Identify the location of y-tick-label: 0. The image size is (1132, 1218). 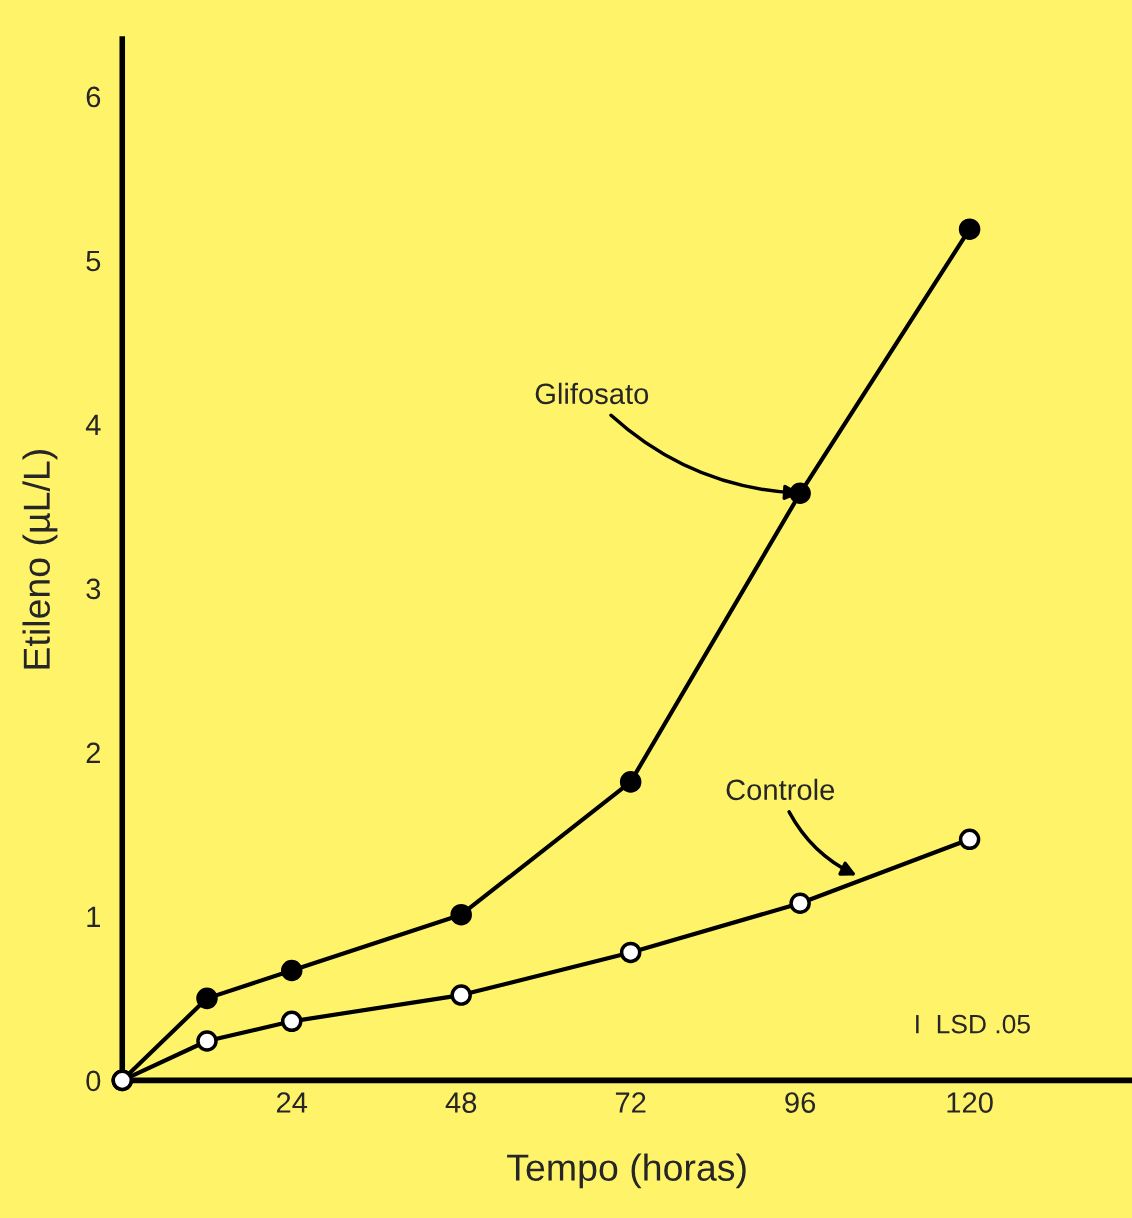
(93, 1081).